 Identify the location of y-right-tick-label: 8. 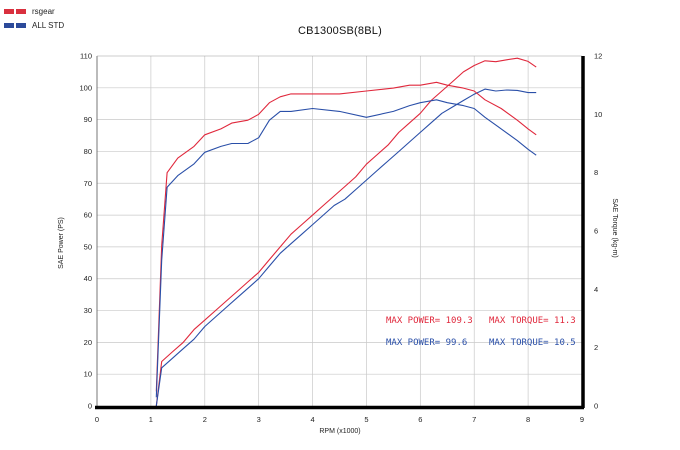
(596, 172).